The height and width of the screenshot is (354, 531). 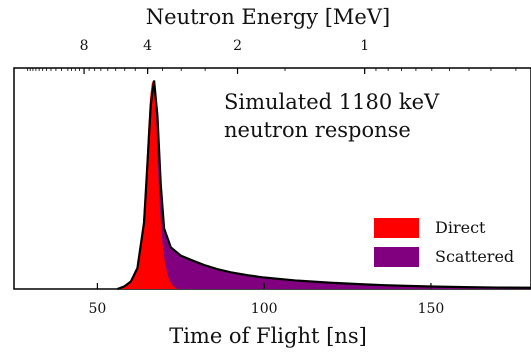 I want to click on bottom-axis-tick-label: 150, so click(x=431, y=309).